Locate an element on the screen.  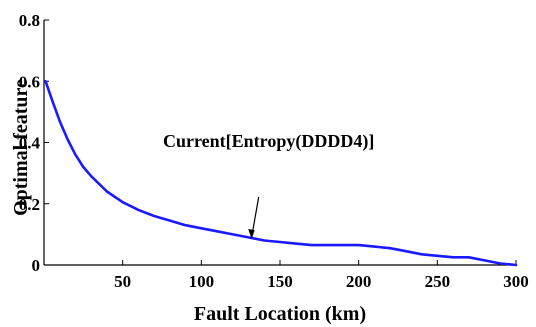
x-tick-label: 50 is located at coordinates (122, 281).